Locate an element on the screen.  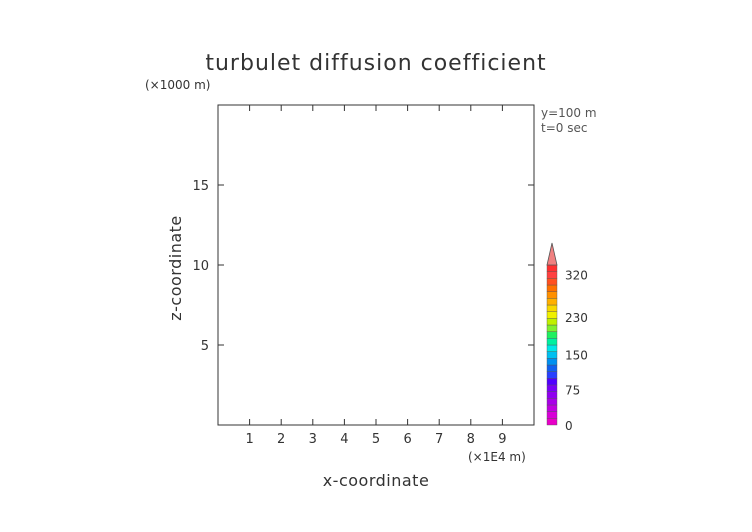
x-tick-label: 8 is located at coordinates (471, 439).